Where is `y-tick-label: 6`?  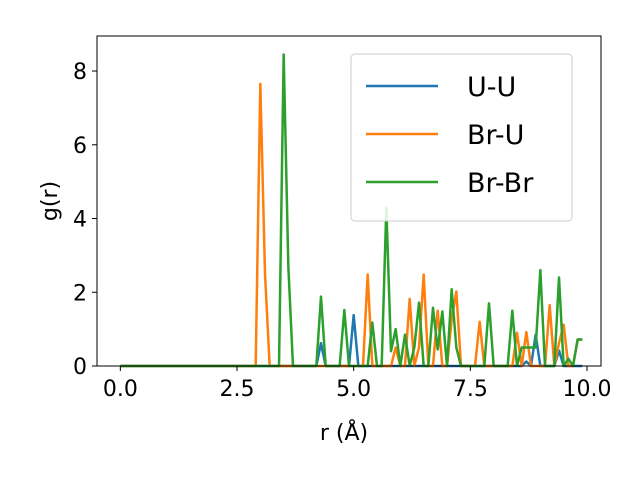 y-tick-label: 6 is located at coordinates (80, 146).